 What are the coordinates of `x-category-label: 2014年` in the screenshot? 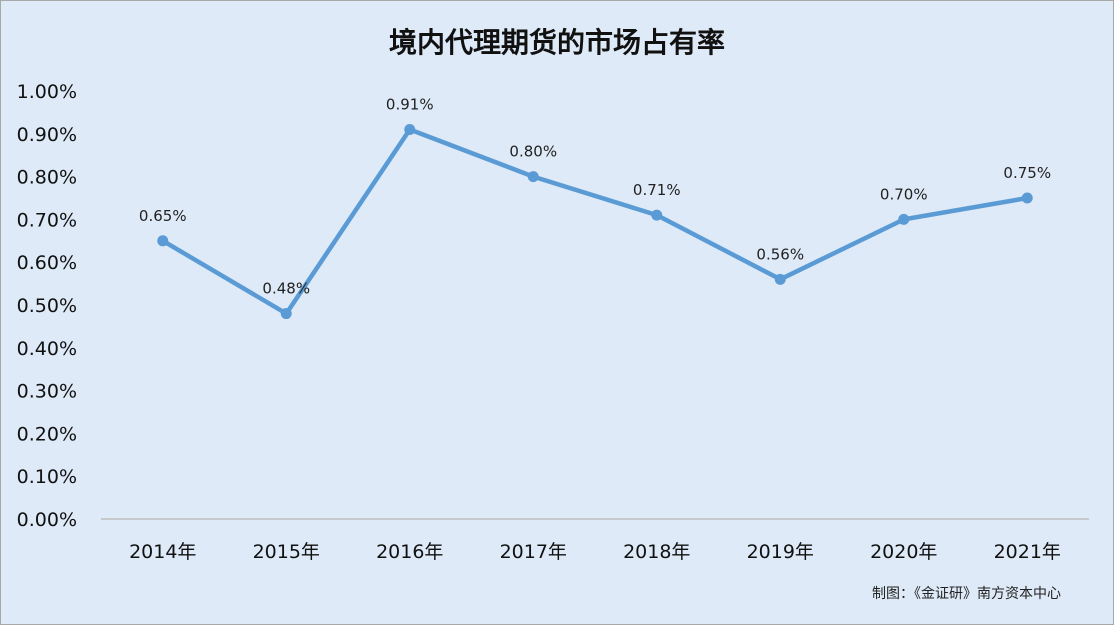 It's located at (162, 552).